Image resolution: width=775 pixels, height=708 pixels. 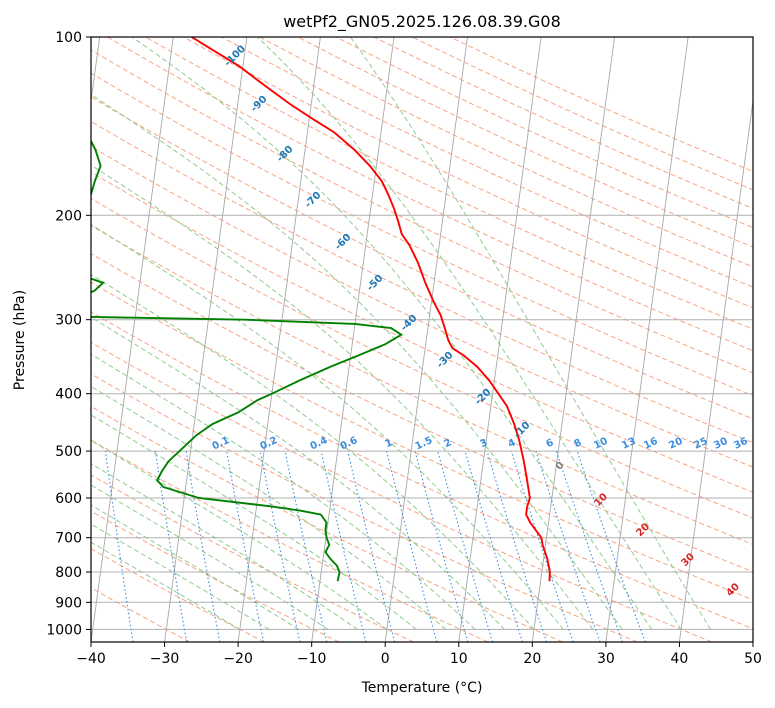 I want to click on x-tick-label: 40, so click(x=680, y=659).